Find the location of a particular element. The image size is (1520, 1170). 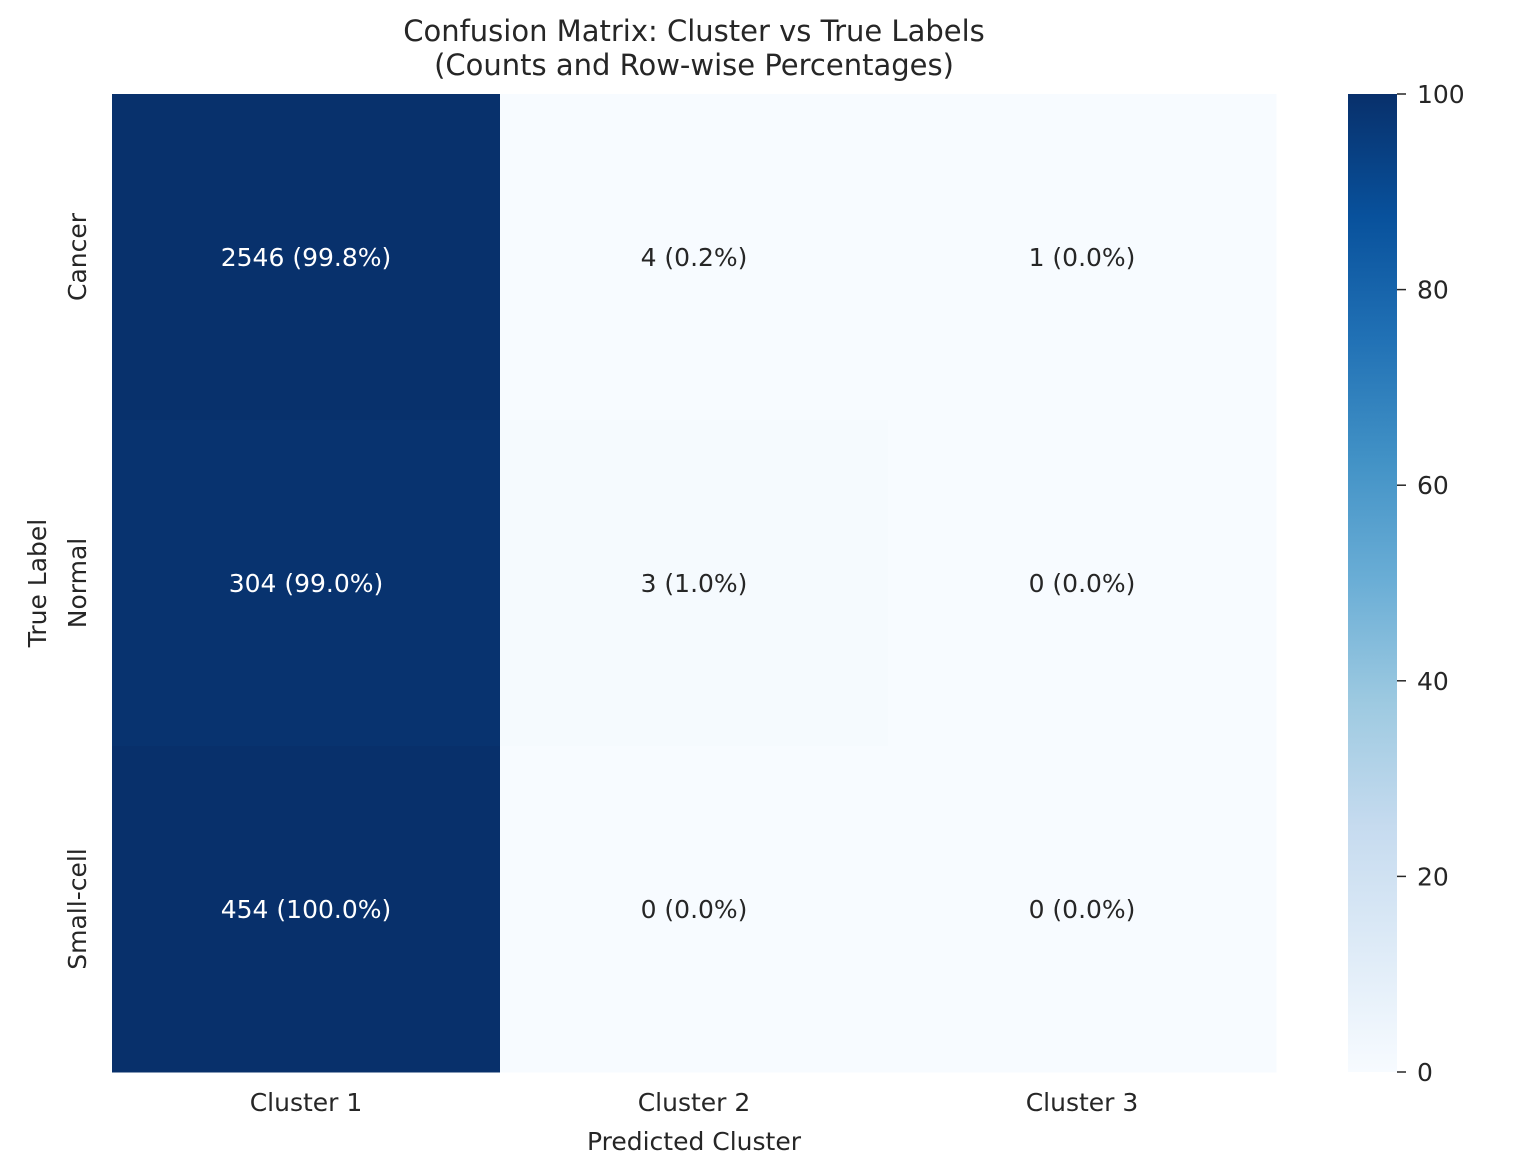

cell-label: 3 (1.0%) is located at coordinates (694, 583).